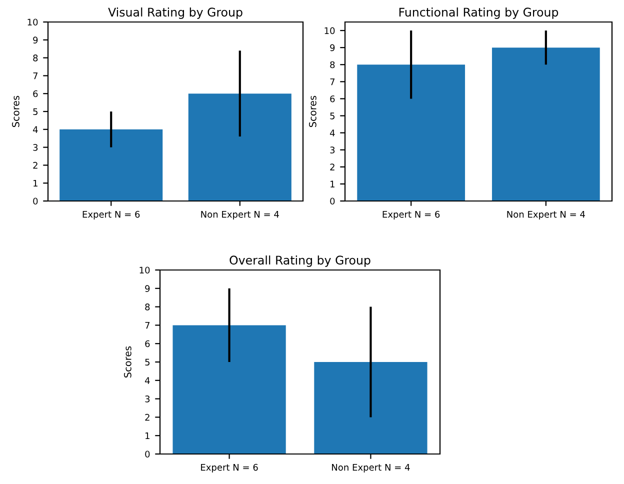 The height and width of the screenshot is (484, 624). I want to click on chart-title: Visual Rating by Group, so click(175, 13).